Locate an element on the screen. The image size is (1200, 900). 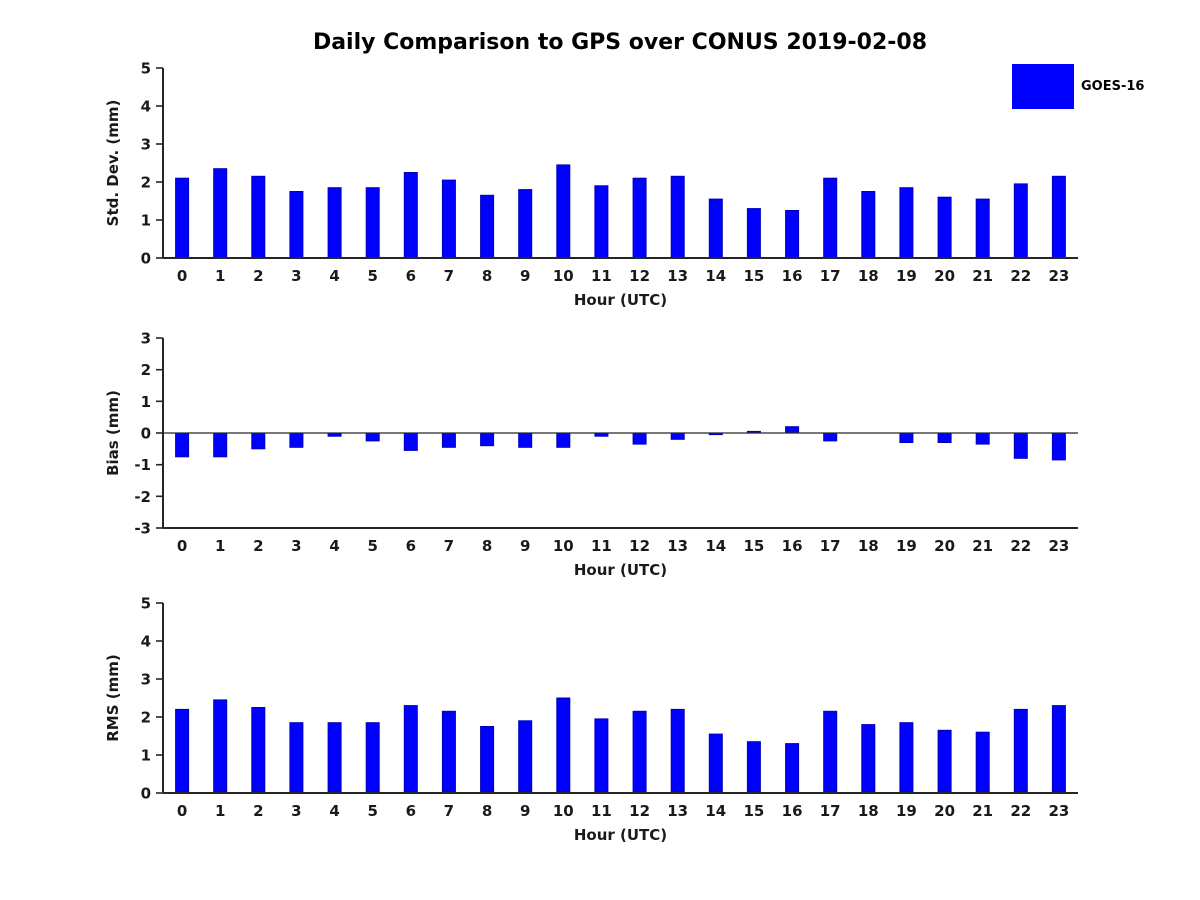
y-tick-label: 1 is located at coordinates (146, 221).